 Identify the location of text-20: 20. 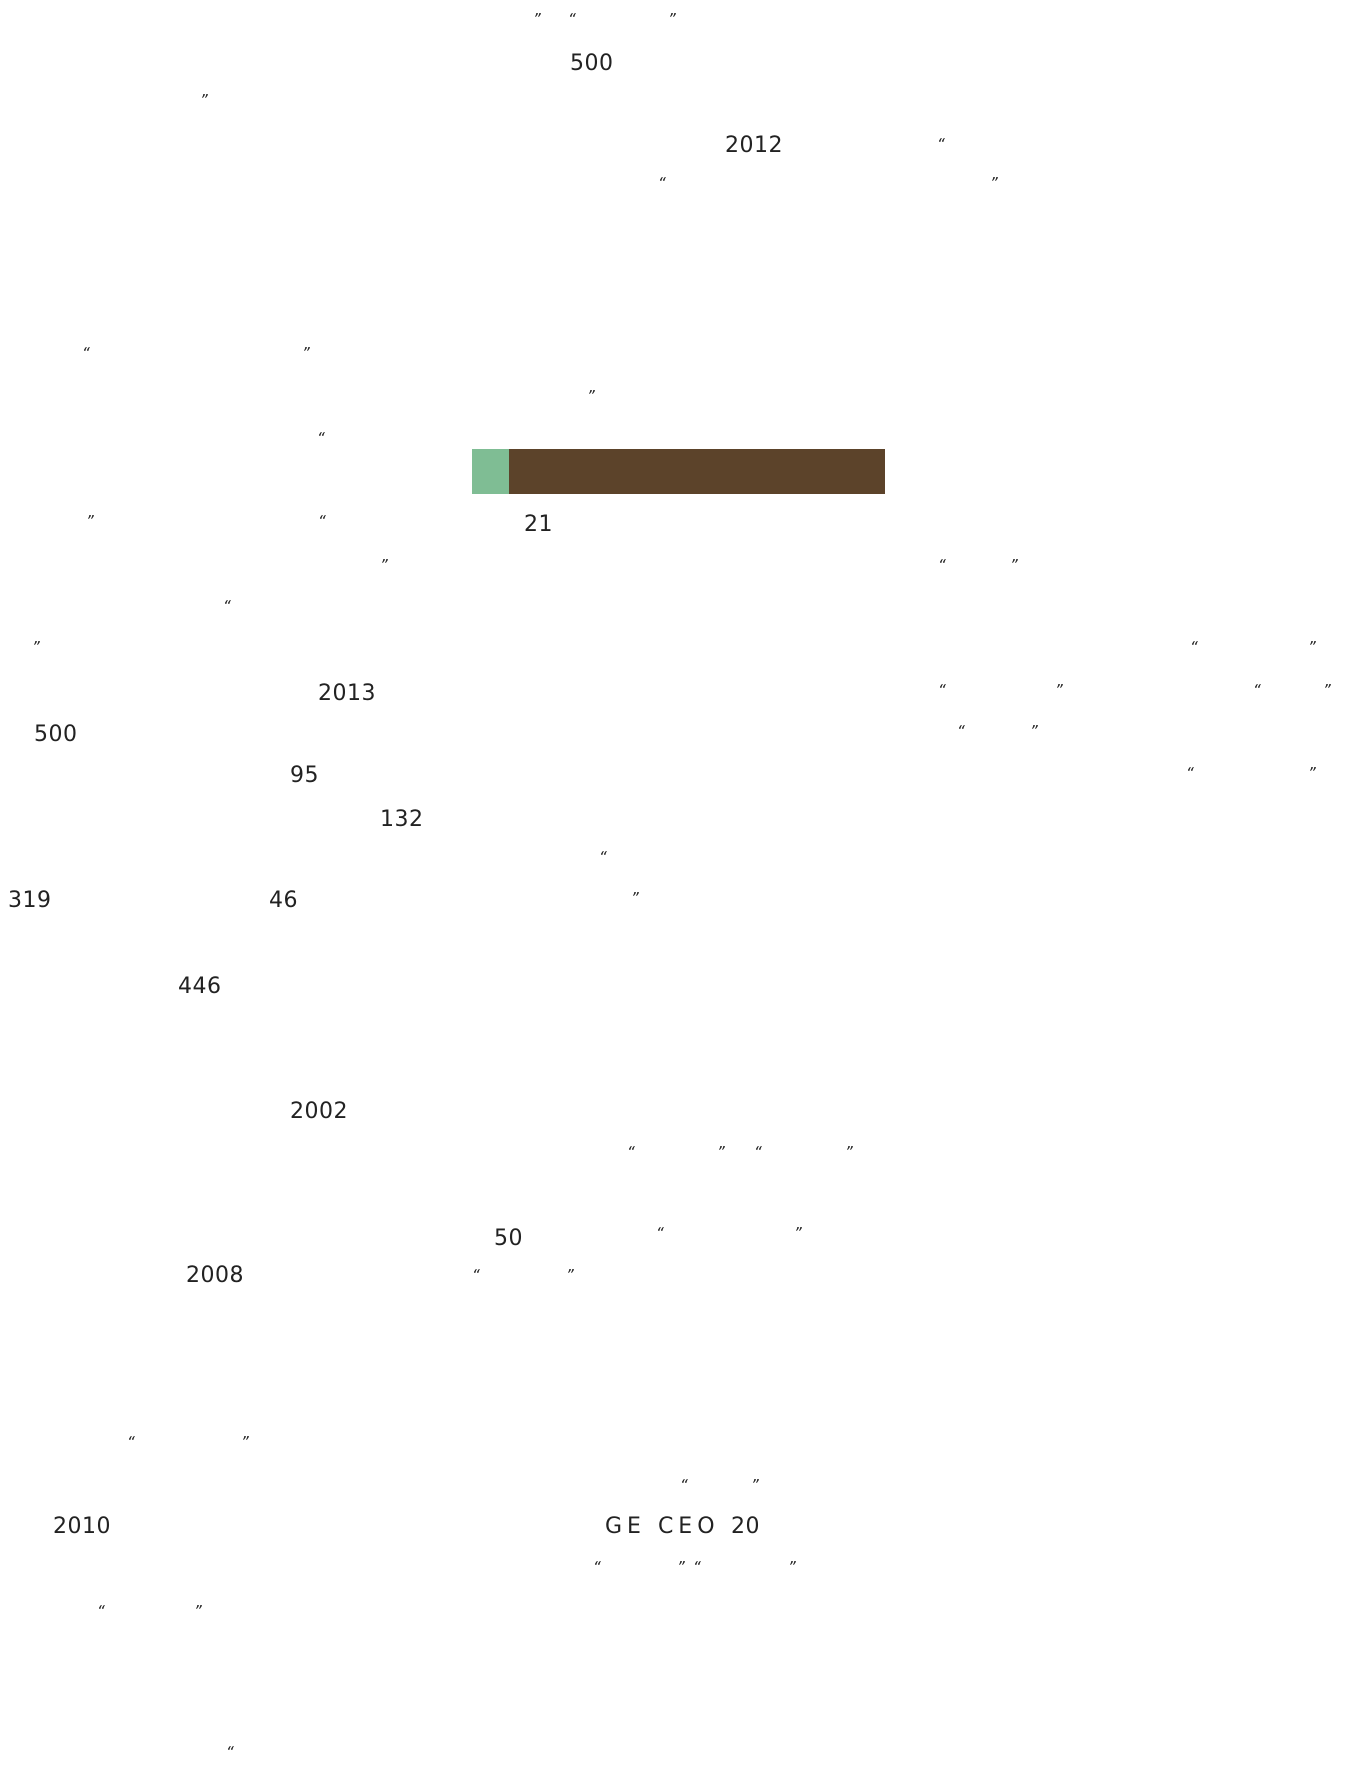
(745, 1526).